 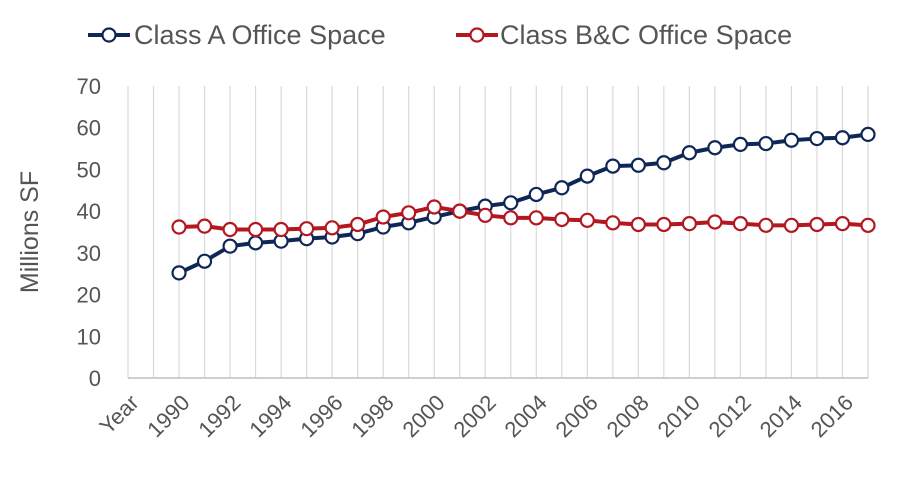 I want to click on x-tick-label: 2002, so click(x=474, y=416).